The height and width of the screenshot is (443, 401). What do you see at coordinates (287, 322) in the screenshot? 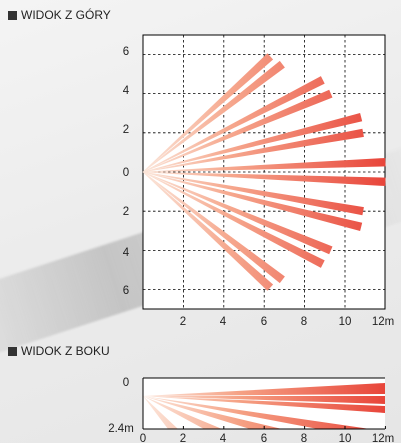
I see `top-view-x-labels: 2 4 6 8 10 12m` at bounding box center [287, 322].